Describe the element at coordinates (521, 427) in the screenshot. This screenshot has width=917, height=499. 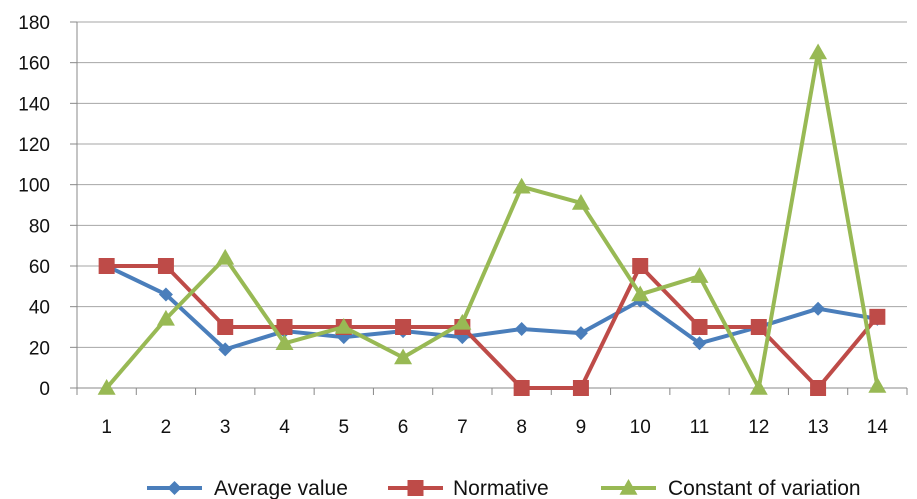
I see `x-tick-label: 8` at that location.